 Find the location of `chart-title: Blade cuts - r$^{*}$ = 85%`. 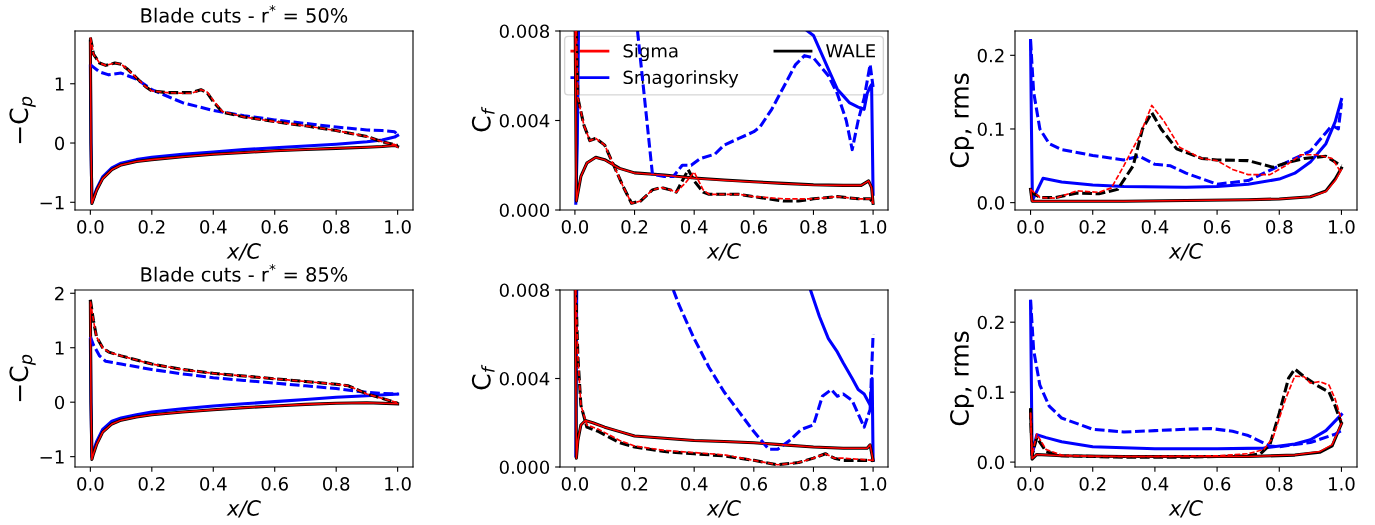

chart-title: Blade cuts - r$^{*}$ = 85% is located at coordinates (244, 272).